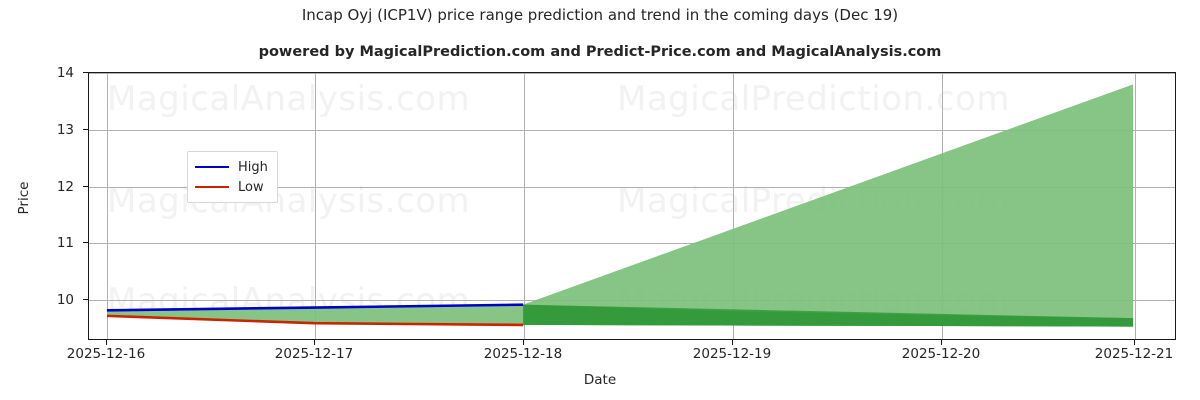 This screenshot has height=400, width=1200. I want to click on x-tick-label: 2025-12-16, so click(106, 354).